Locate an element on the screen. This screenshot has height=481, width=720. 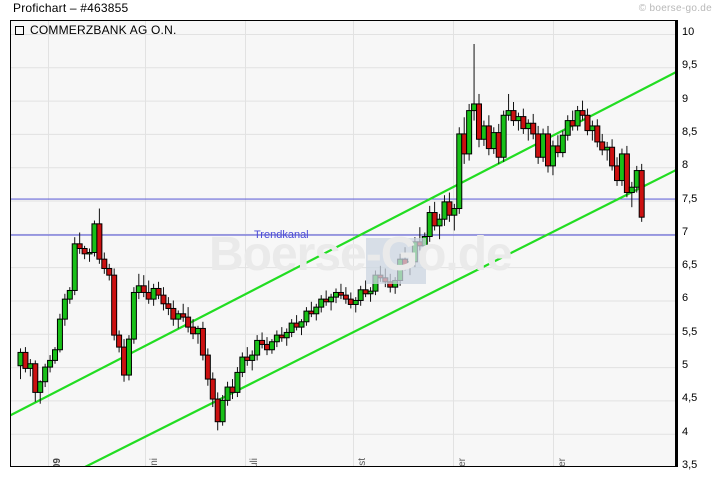
watermark-logo-box is located at coordinates (396, 261).